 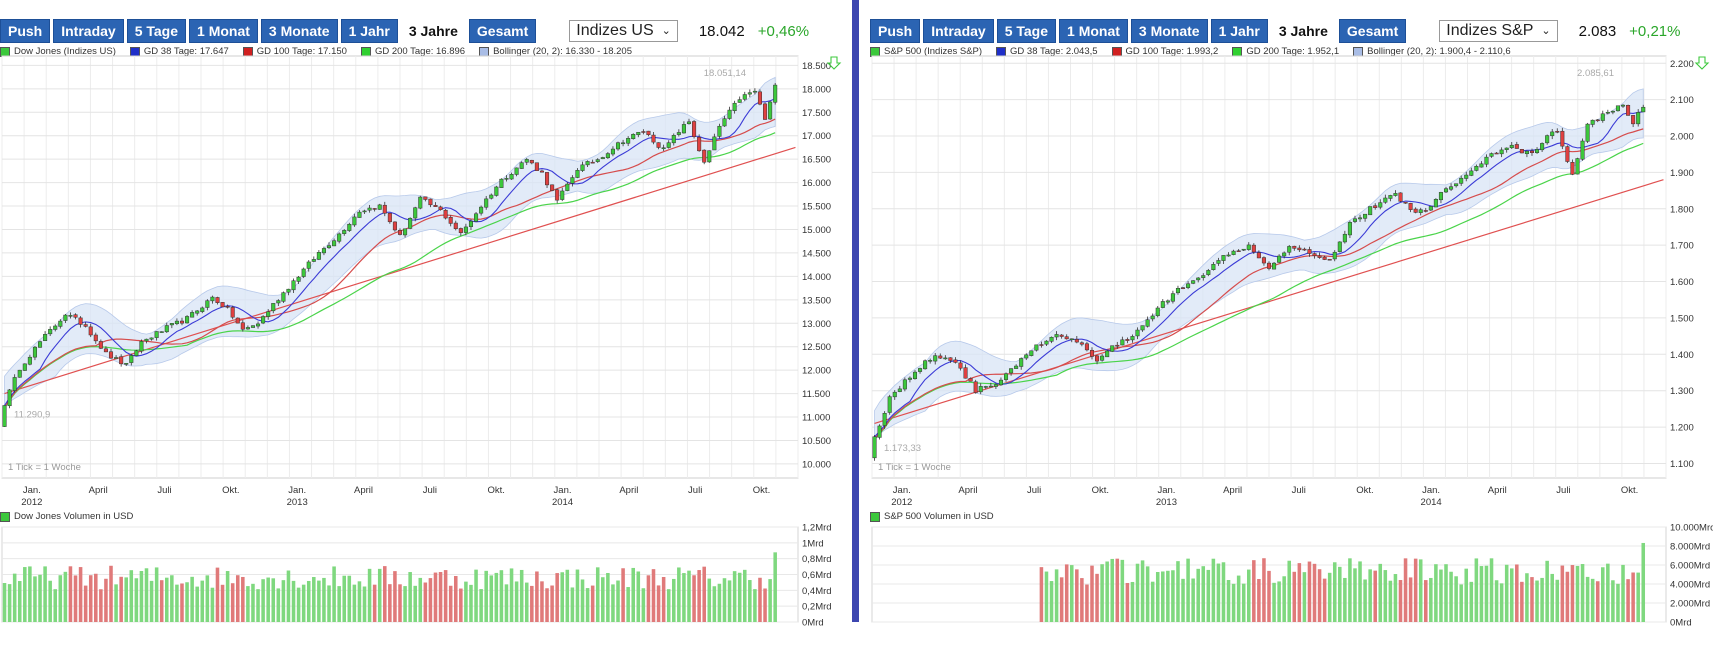 I want to click on low-annotation: 1.173,33, so click(x=902, y=448).